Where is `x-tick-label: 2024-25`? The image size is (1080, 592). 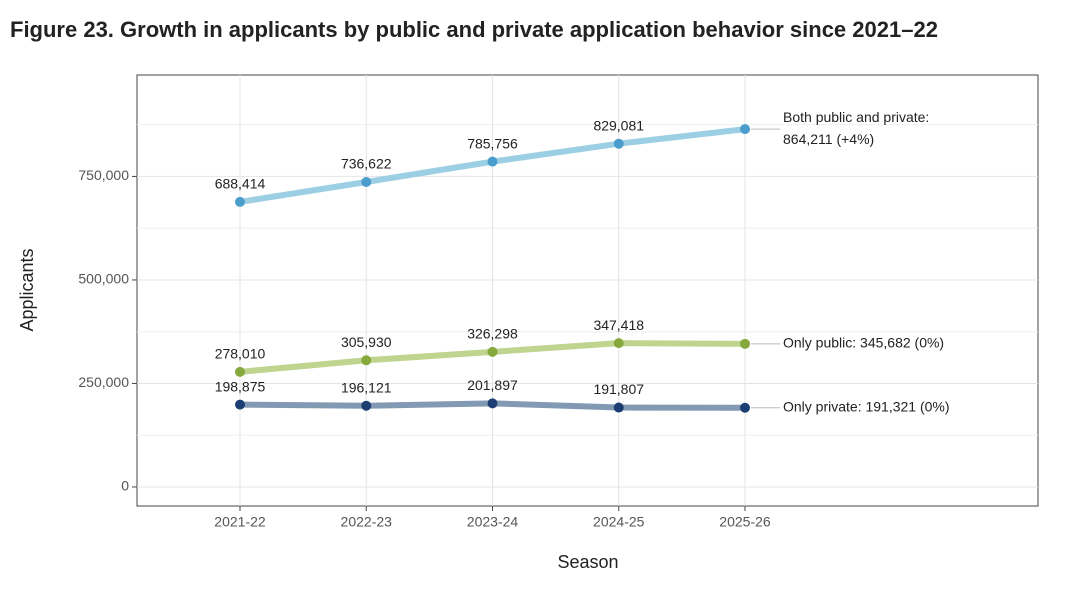 x-tick-label: 2024-25 is located at coordinates (619, 522).